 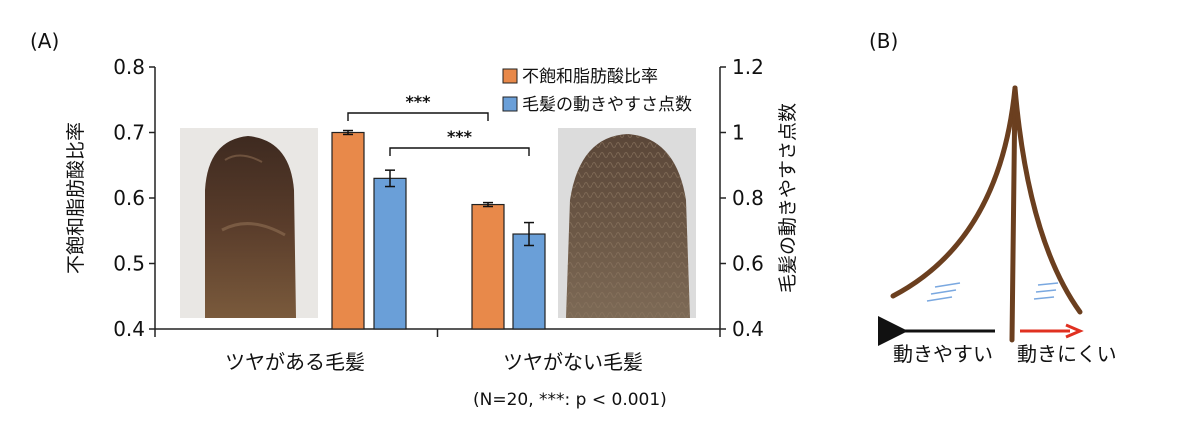 What do you see at coordinates (748, 67) in the screenshot?
I see `right-tick-label: 1.2` at bounding box center [748, 67].